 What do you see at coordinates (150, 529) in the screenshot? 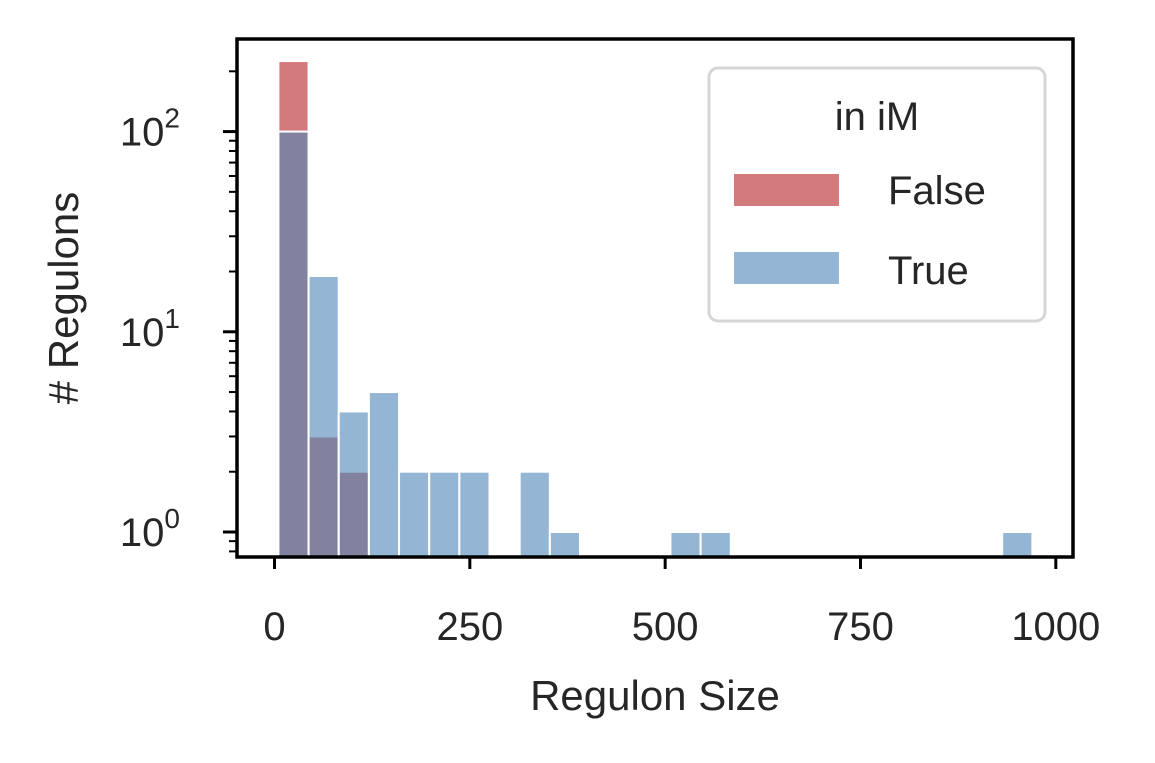
I see `y-tick-label-1: 10⁰` at bounding box center [150, 529].